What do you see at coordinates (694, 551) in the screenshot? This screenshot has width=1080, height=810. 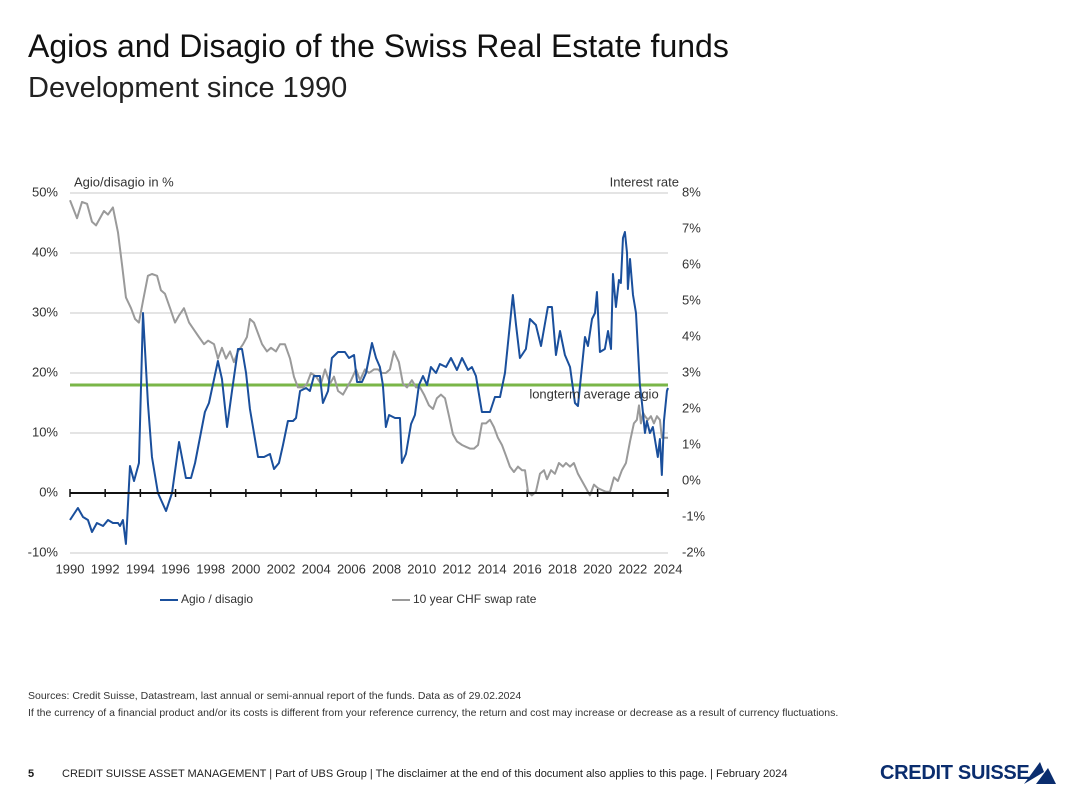 I see `y2-tick-label: -2%` at bounding box center [694, 551].